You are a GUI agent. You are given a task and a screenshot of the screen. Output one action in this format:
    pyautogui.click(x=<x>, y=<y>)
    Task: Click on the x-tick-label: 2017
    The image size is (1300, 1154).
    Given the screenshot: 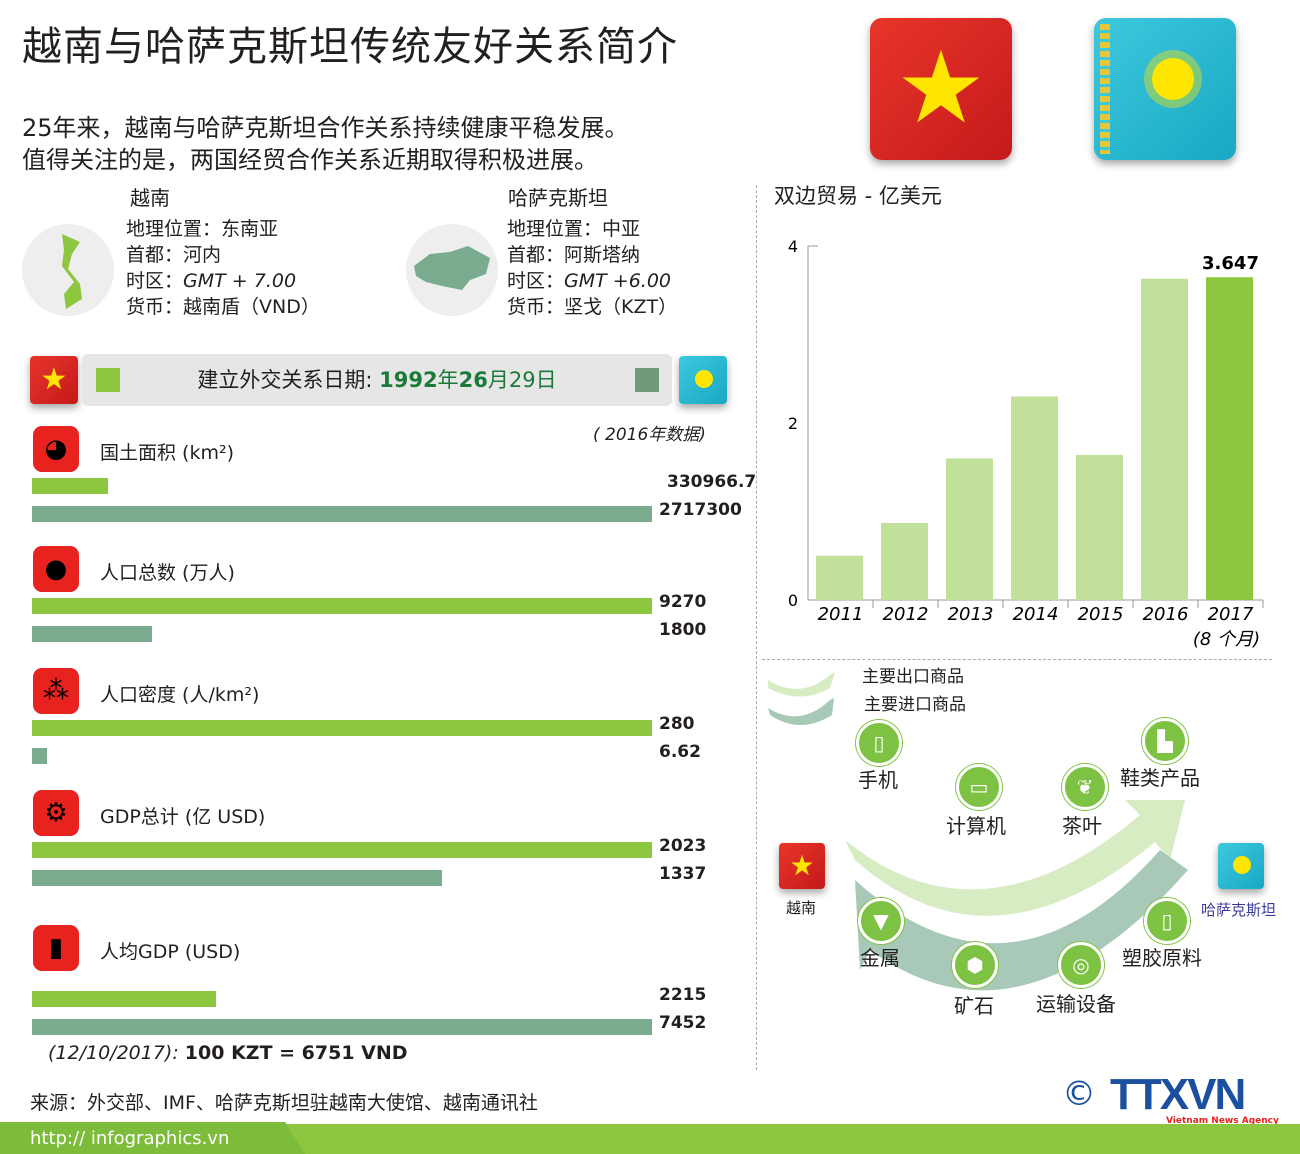 What is the action you would take?
    pyautogui.click(x=1231, y=614)
    